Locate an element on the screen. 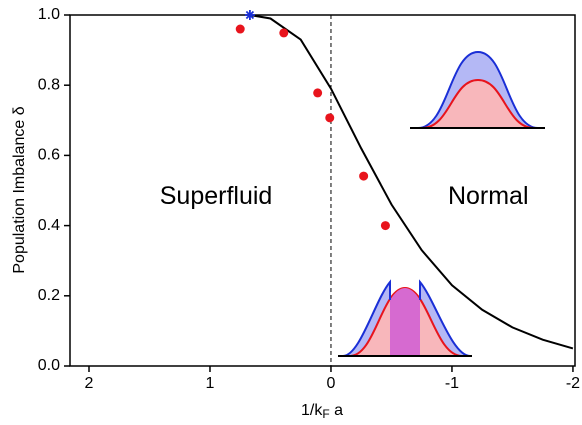 The width and height of the screenshot is (582, 425). normal-inset is located at coordinates (477, 89).